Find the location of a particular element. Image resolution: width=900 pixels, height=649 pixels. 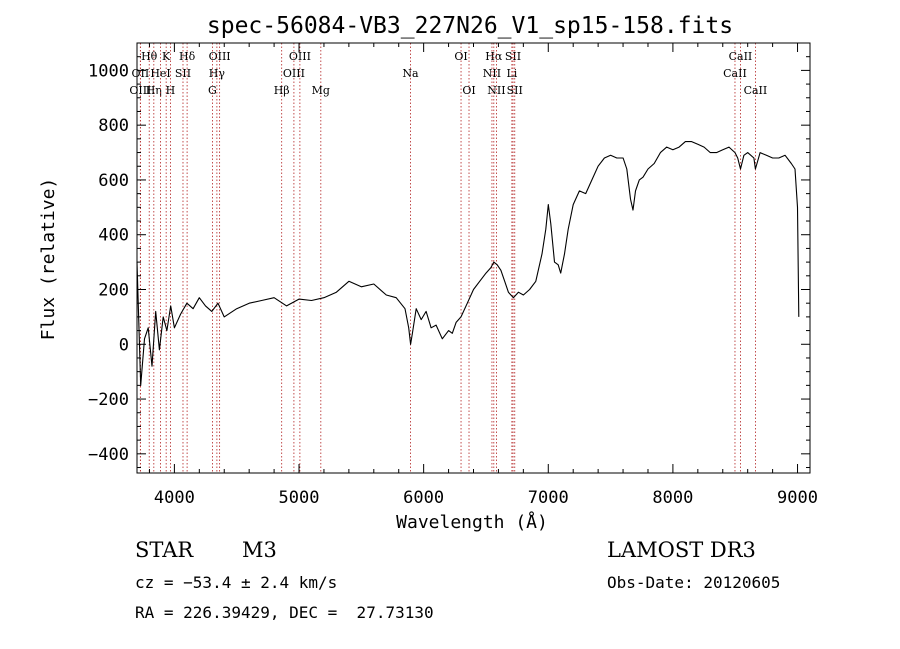

x-tick-label: 6000 is located at coordinates (423, 498).